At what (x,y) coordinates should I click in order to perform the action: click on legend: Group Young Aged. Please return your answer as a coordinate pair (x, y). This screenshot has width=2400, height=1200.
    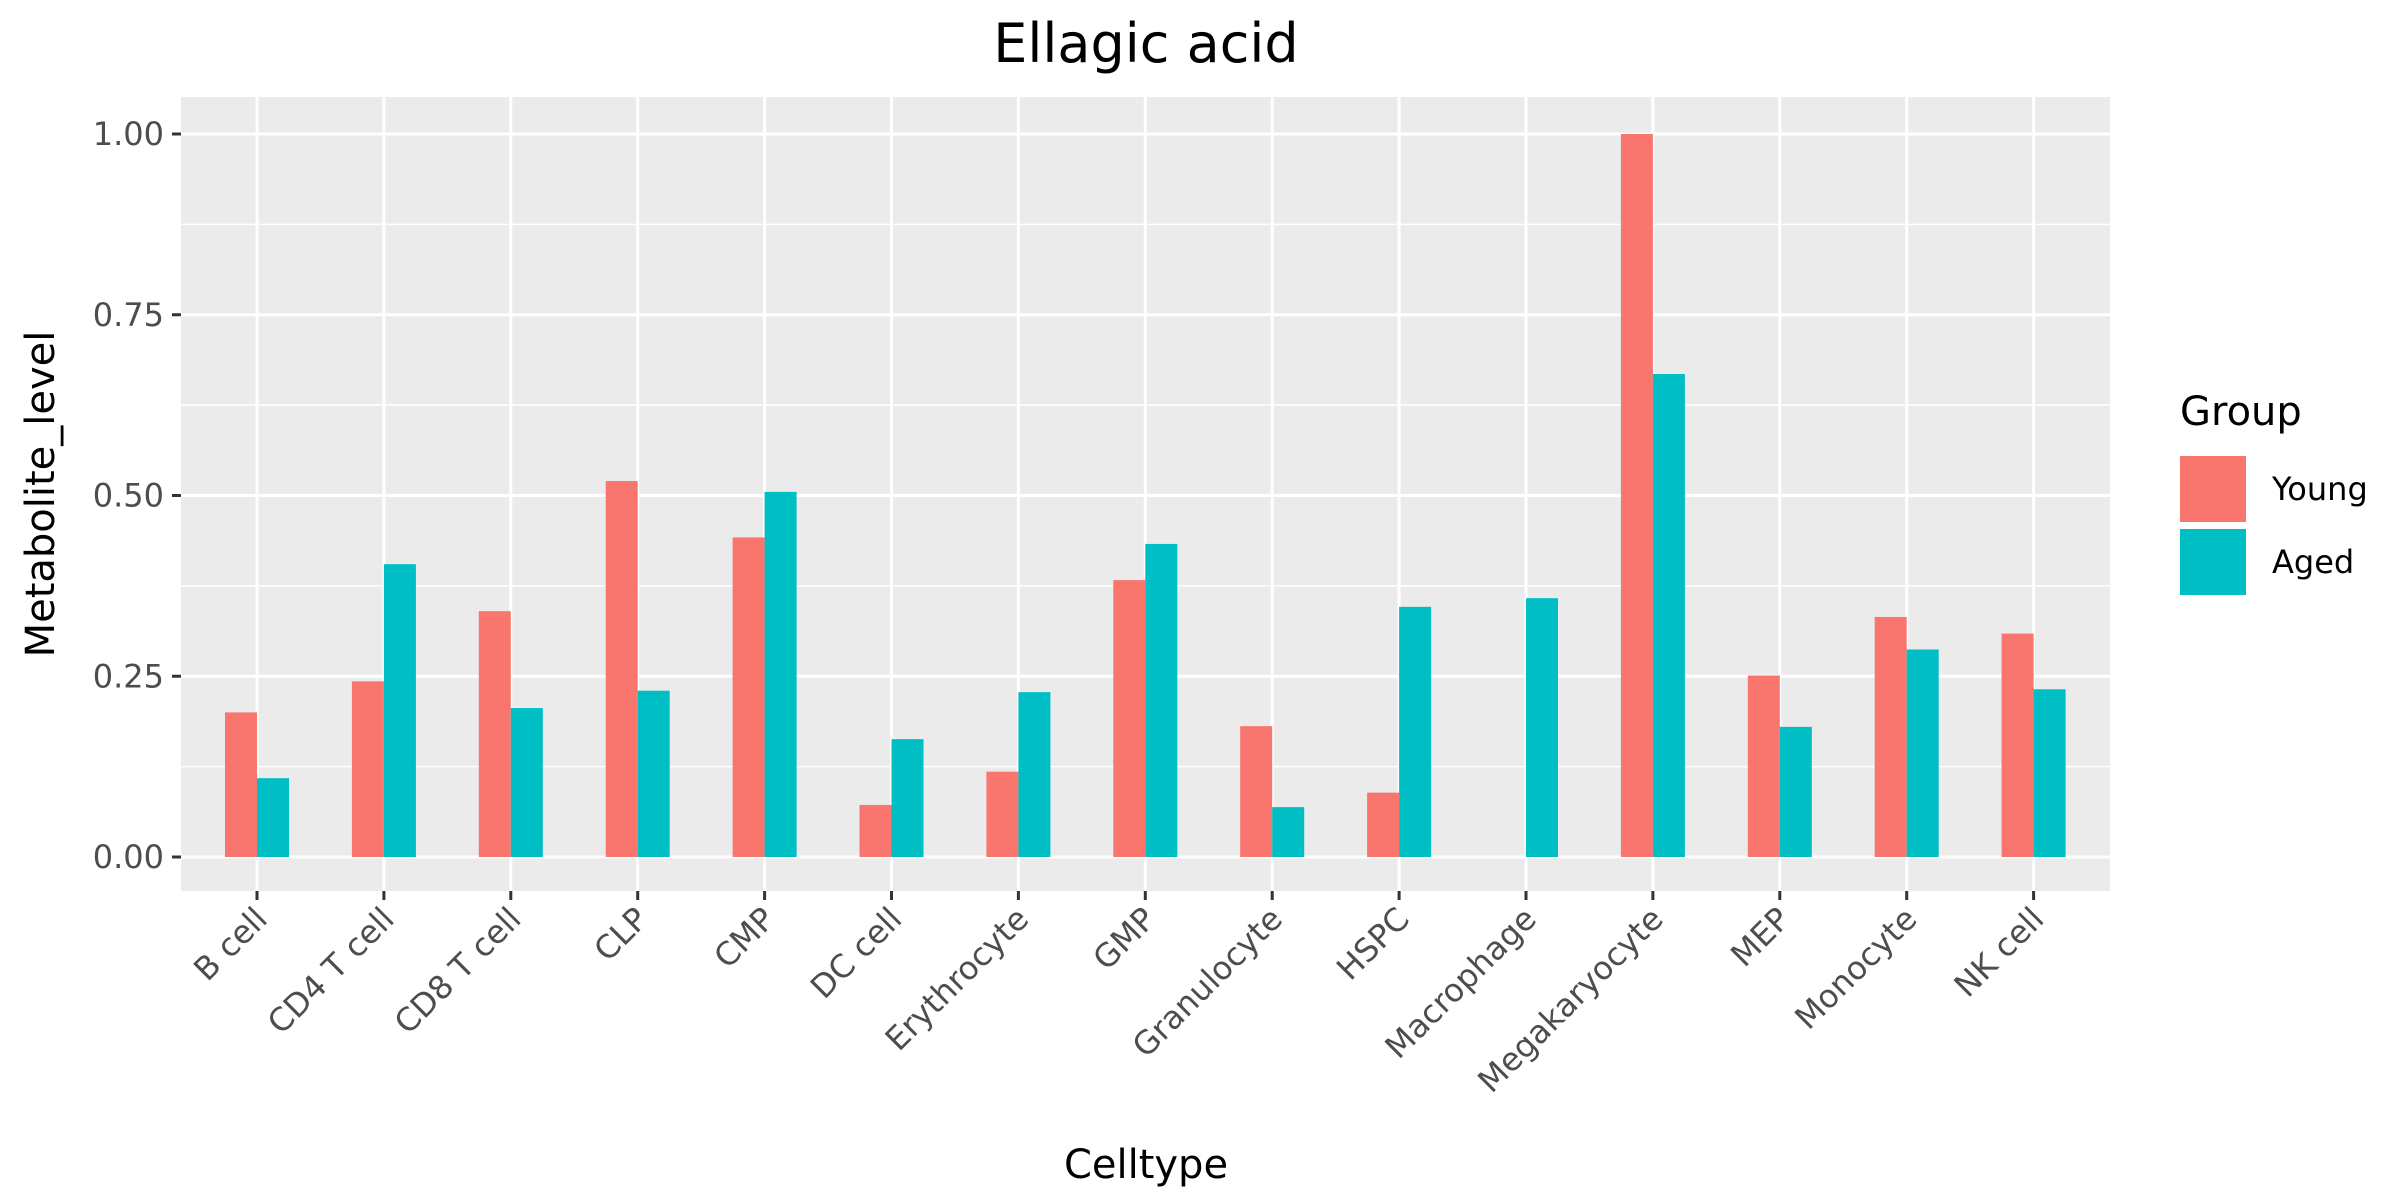
    Looking at the image, I should click on (2274, 492).